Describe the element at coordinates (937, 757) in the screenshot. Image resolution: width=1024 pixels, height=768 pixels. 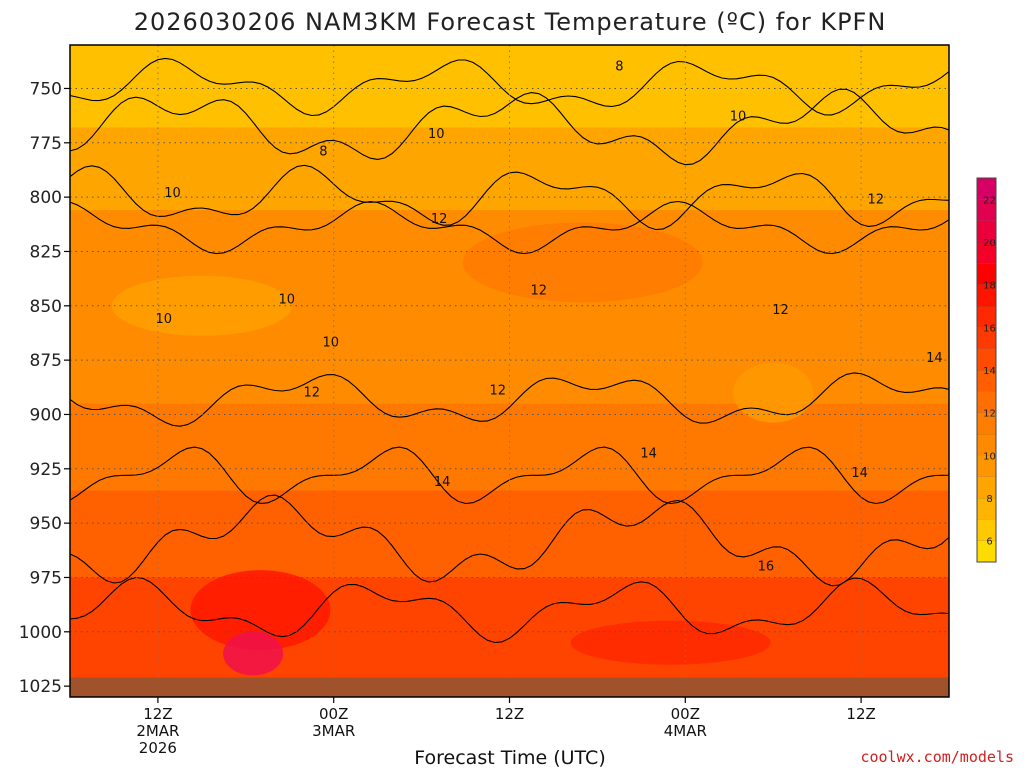
I see `credit-text: coolwx.com/models` at that location.